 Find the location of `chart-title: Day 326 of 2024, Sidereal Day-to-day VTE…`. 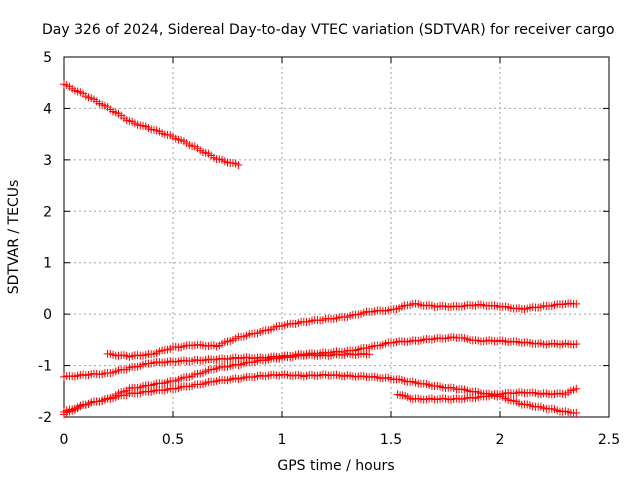

chart-title: Day 326 of 2024, Sidereal Day-to-day VTE… is located at coordinates (328, 30).